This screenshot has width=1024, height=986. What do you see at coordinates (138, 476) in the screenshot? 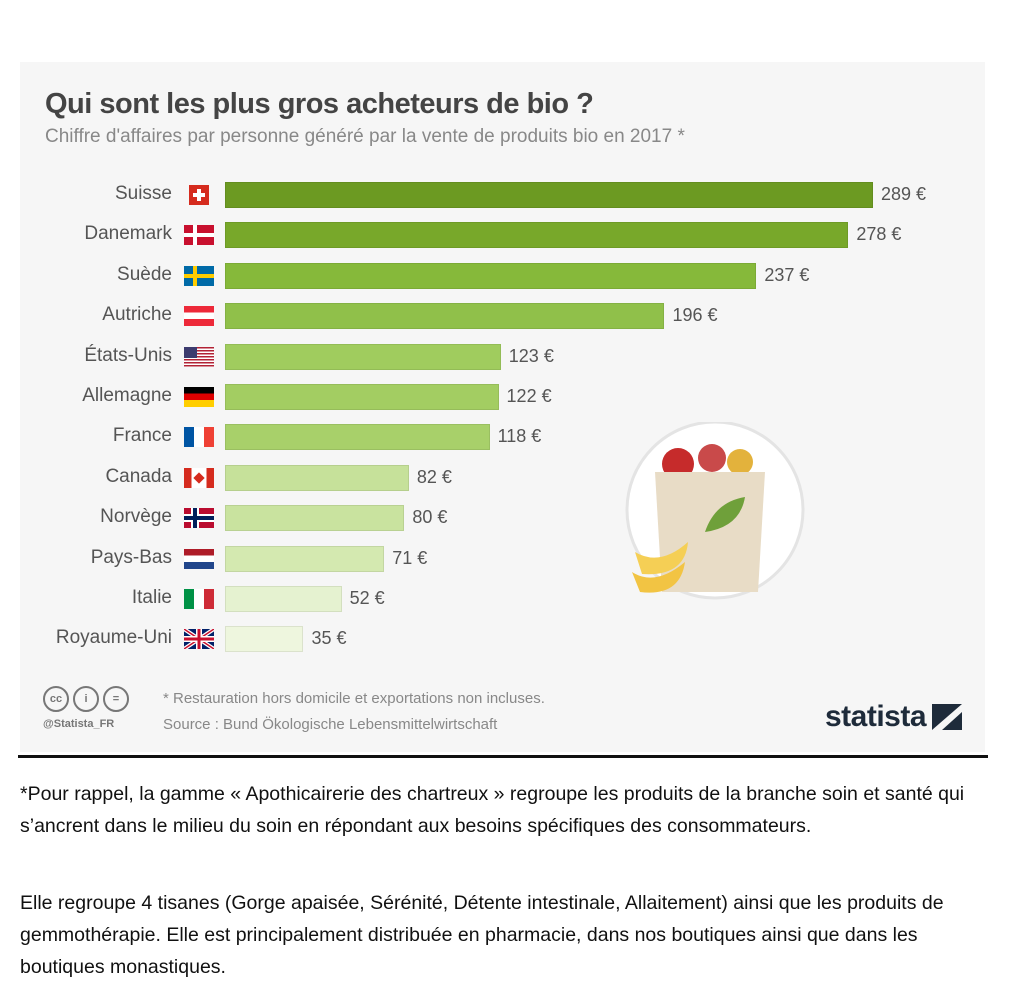
I see `category-label: Canada` at bounding box center [138, 476].